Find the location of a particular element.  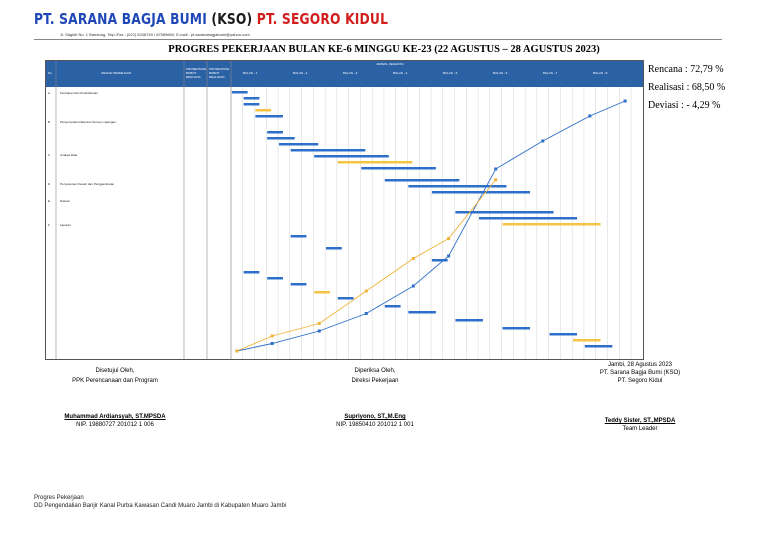

section-row: C Analisa Data is located at coordinates (62, 155).